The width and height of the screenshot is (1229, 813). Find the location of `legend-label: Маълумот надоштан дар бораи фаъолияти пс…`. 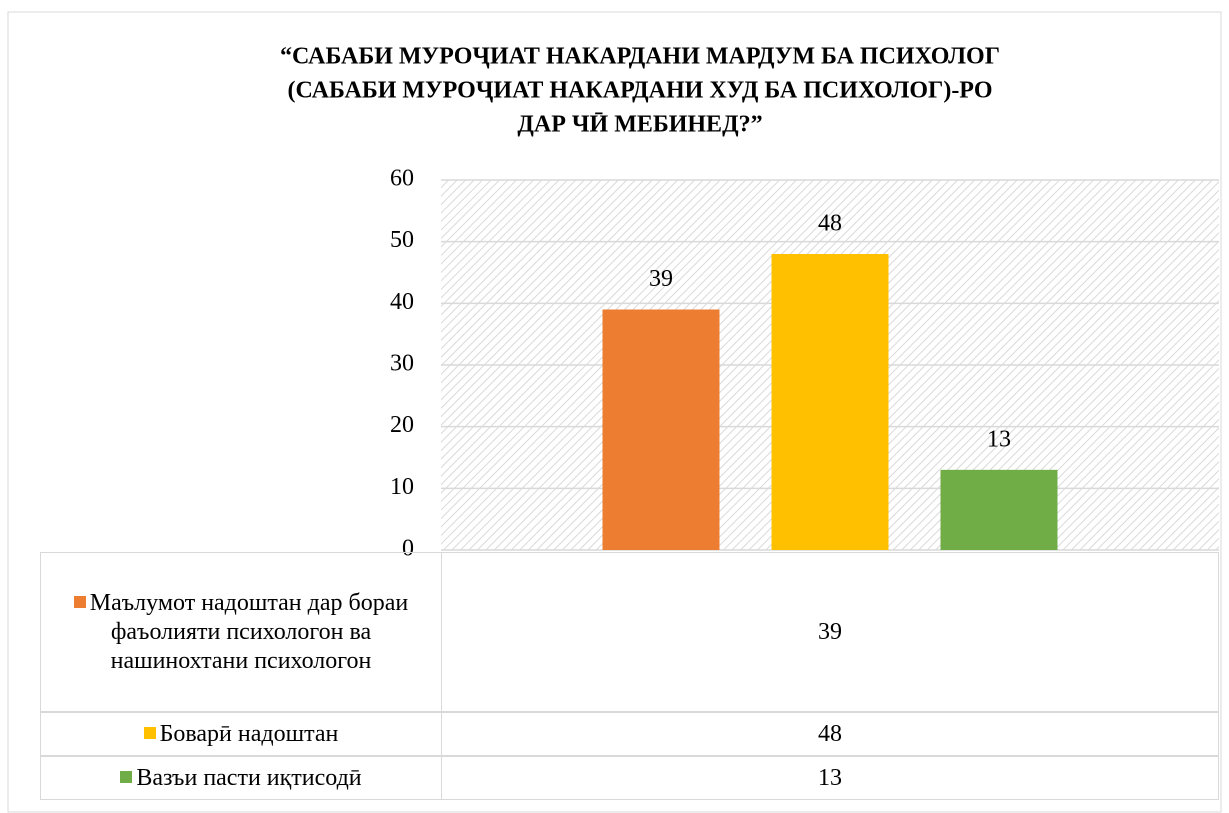

legend-label: Маълумот надоштан дар бораи фаъолияти пс… is located at coordinates (249, 631).